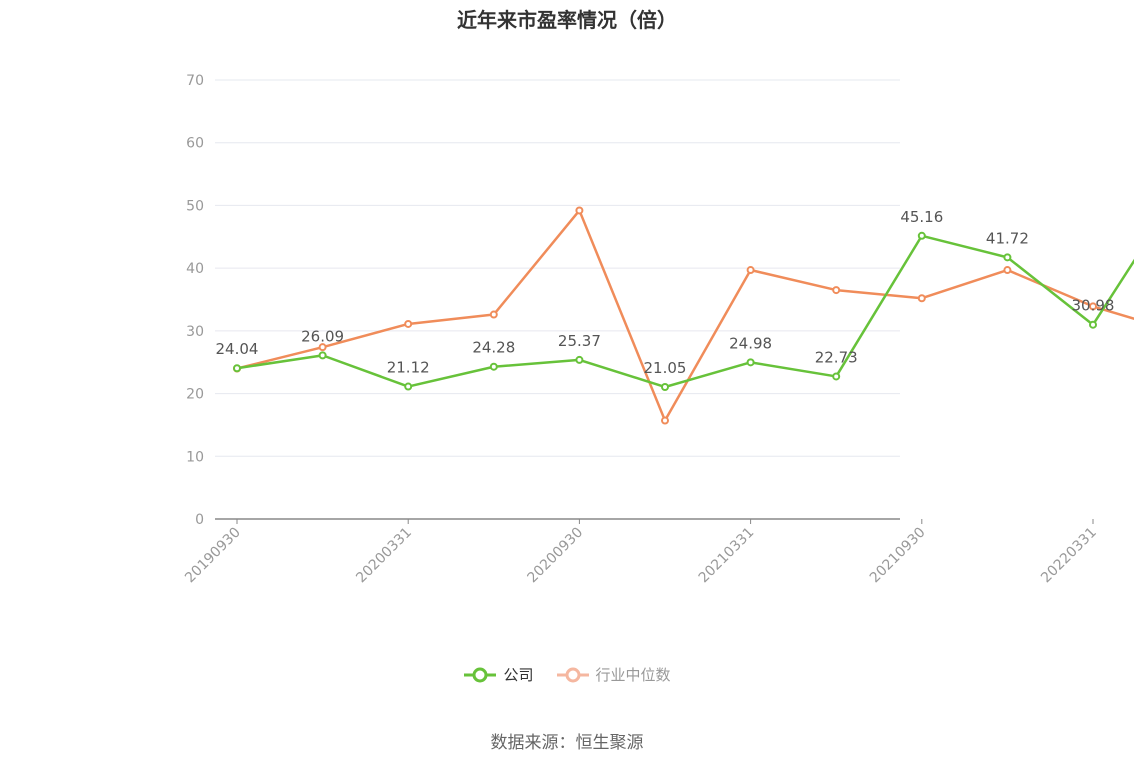 The image size is (1134, 766). I want to click on data-label: 22.73, so click(836, 357).